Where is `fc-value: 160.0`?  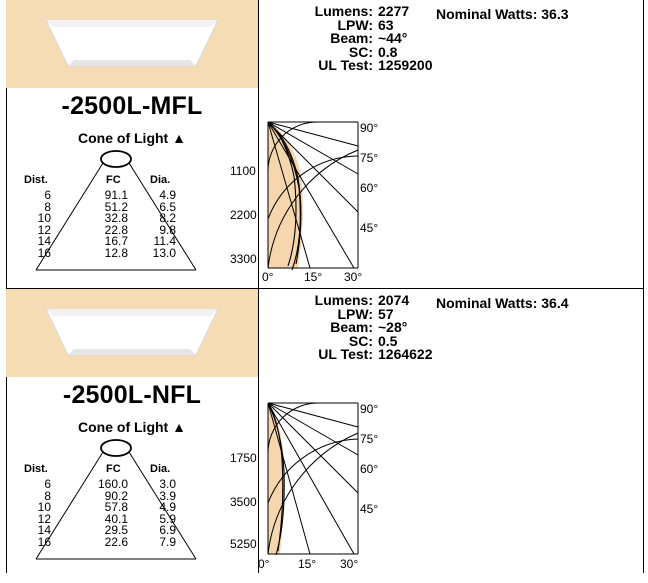 fc-value: 160.0 is located at coordinates (112, 484).